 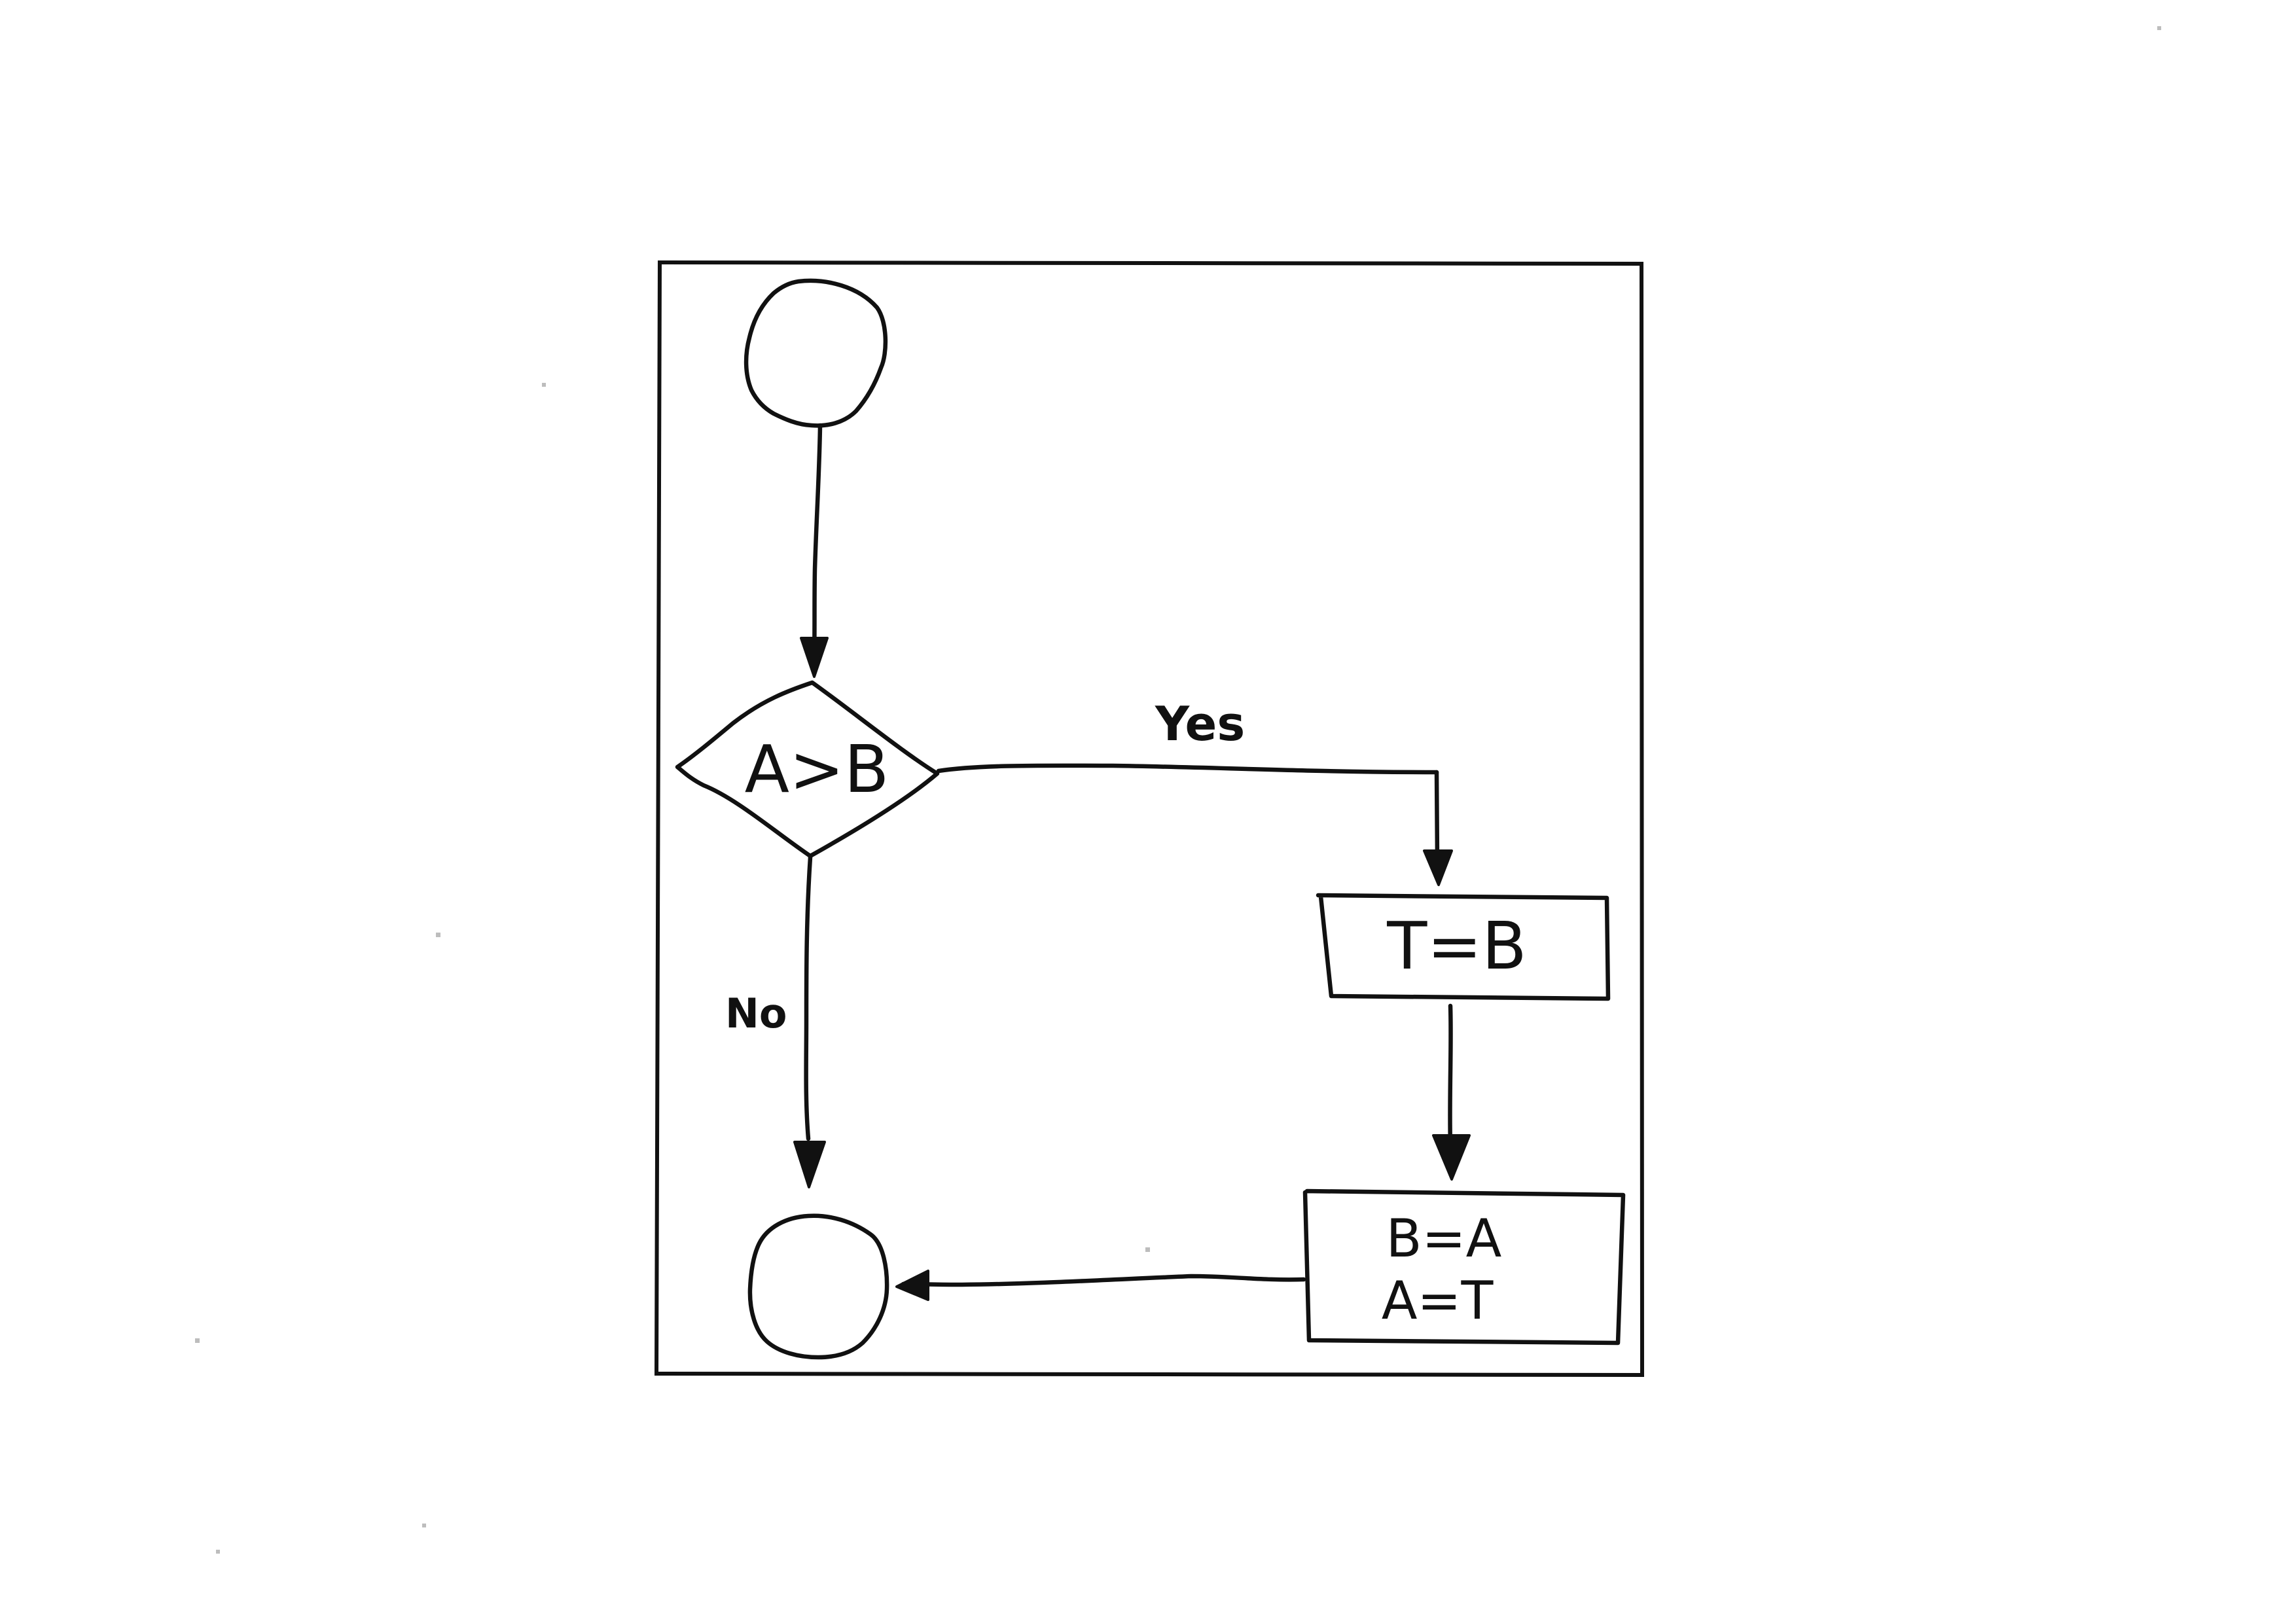 I want to click on edge-no, so click(x=808, y=998).